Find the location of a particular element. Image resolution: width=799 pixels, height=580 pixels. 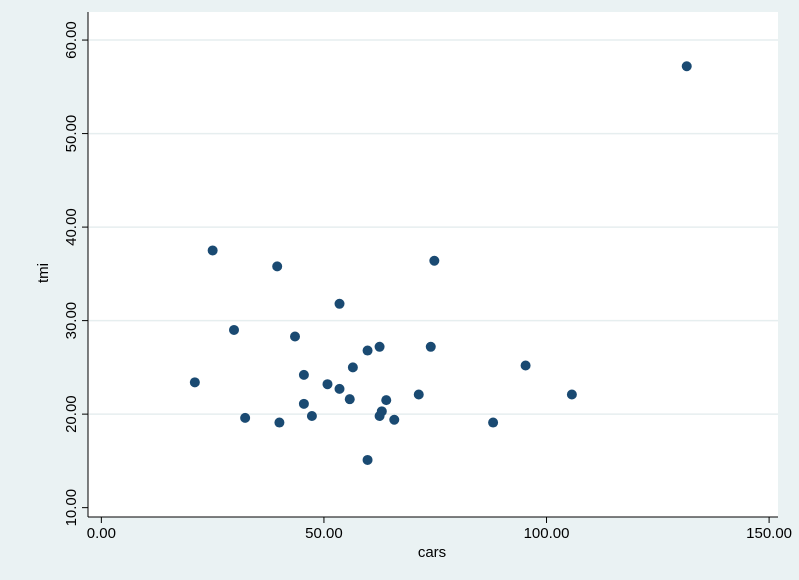

x-axis-title: cars is located at coordinates (432, 552).